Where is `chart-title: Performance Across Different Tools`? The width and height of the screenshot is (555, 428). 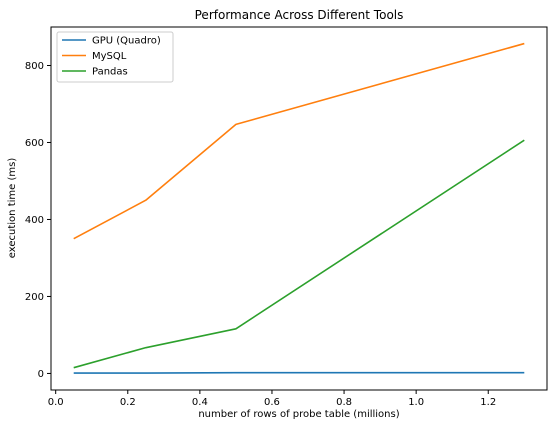
chart-title: Performance Across Different Tools is located at coordinates (299, 15).